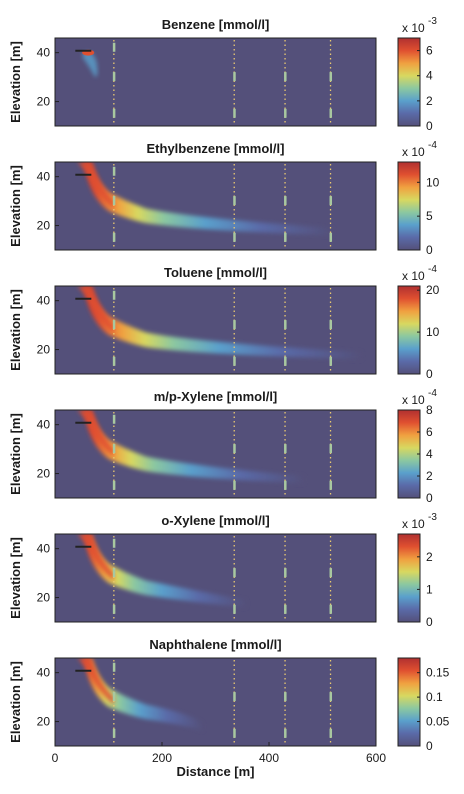 This screenshot has height=794, width=464. What do you see at coordinates (216, 24) in the screenshot?
I see `panel-title: Benzene [mmol/l]` at bounding box center [216, 24].